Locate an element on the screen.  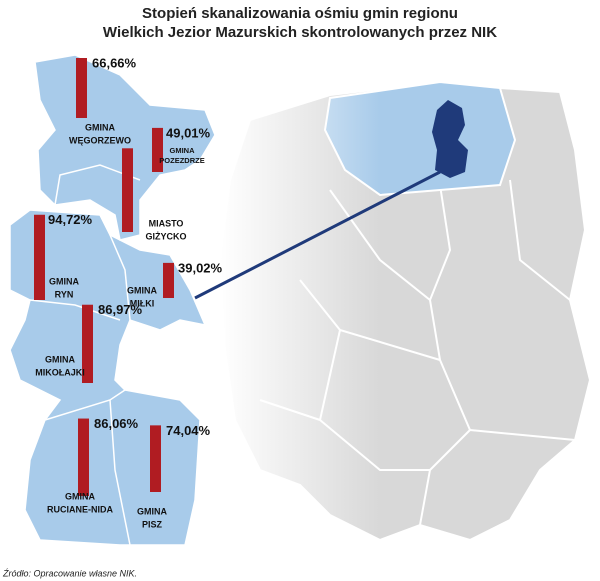
region-label: RUCIANE-NIDA is located at coordinates (80, 509).